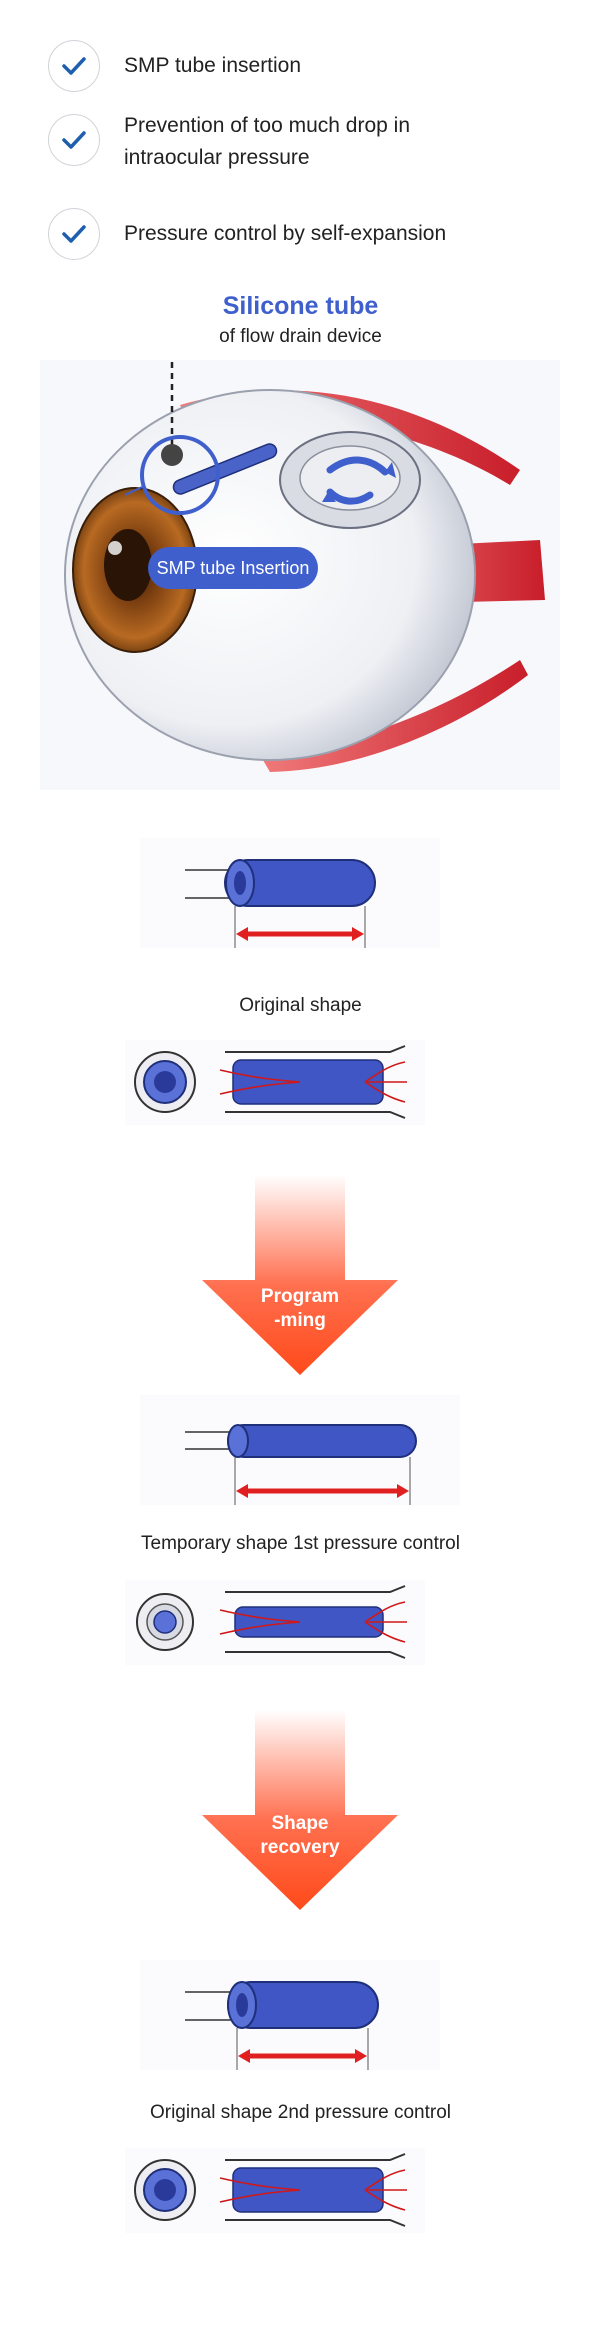  What do you see at coordinates (275, 1082) in the screenshot?
I see `stage-original-cross-section` at bounding box center [275, 1082].